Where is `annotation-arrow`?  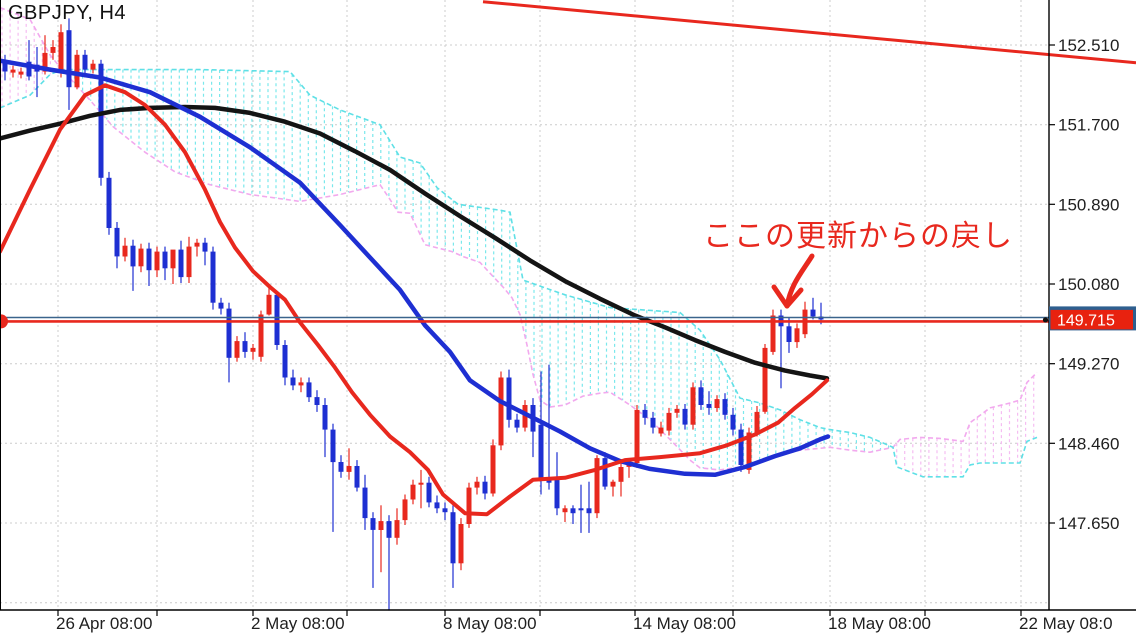
annotation-arrow is located at coordinates (793, 281).